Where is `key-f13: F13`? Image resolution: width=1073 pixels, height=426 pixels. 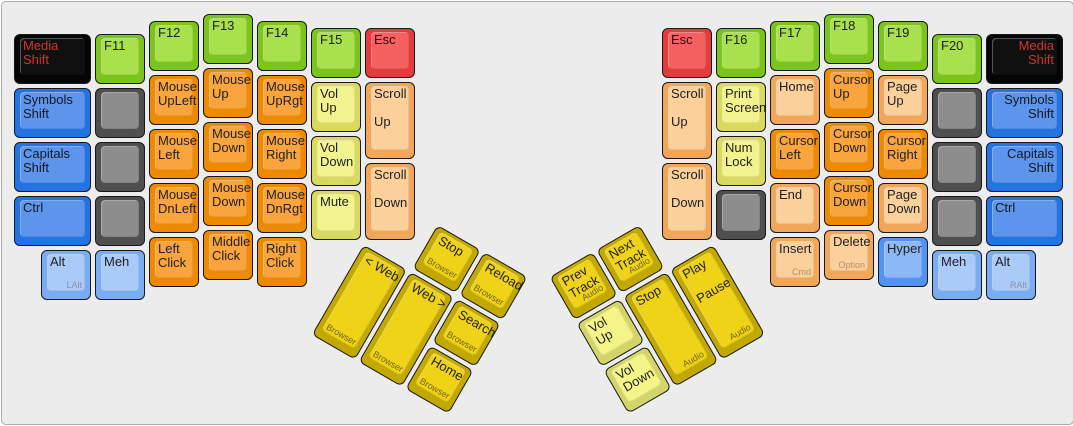 key-f13: F13 is located at coordinates (228, 39).